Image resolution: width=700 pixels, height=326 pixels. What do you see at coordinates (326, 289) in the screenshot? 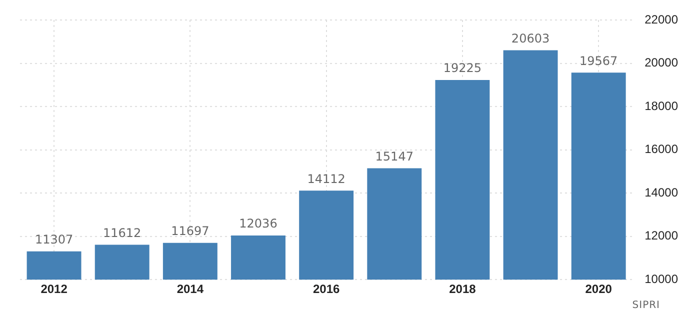
I see `x-tick-label: 2016` at bounding box center [326, 289].